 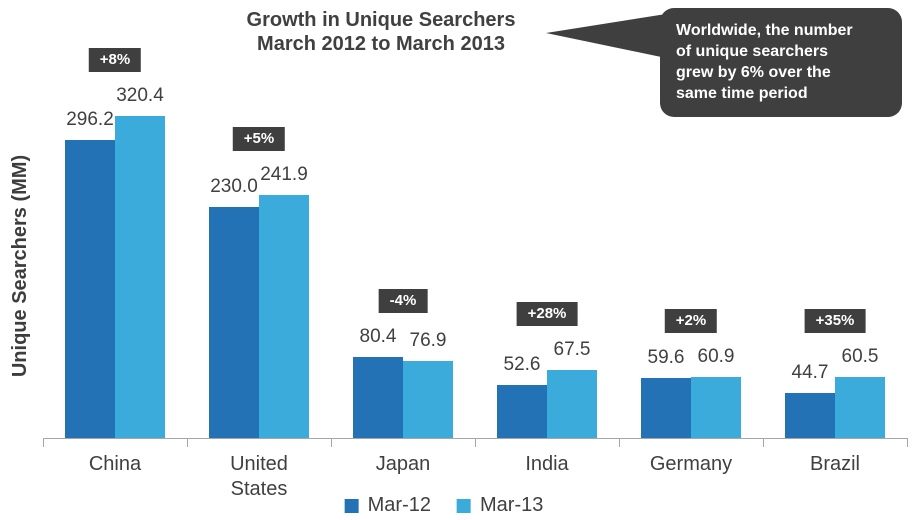 I want to click on growth-badge-united-states: +5%, so click(x=259, y=138).